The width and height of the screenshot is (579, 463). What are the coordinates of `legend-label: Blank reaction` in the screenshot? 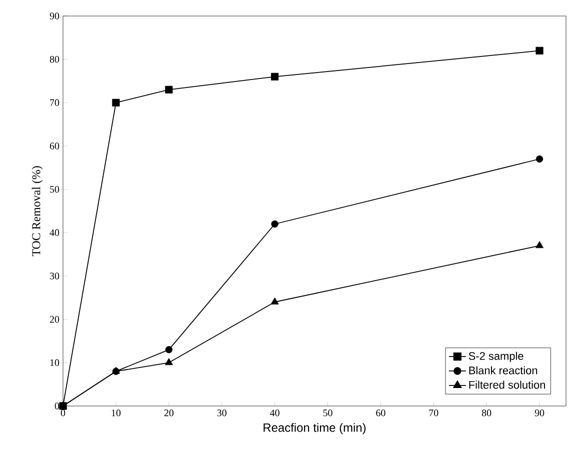 It's located at (503, 370).